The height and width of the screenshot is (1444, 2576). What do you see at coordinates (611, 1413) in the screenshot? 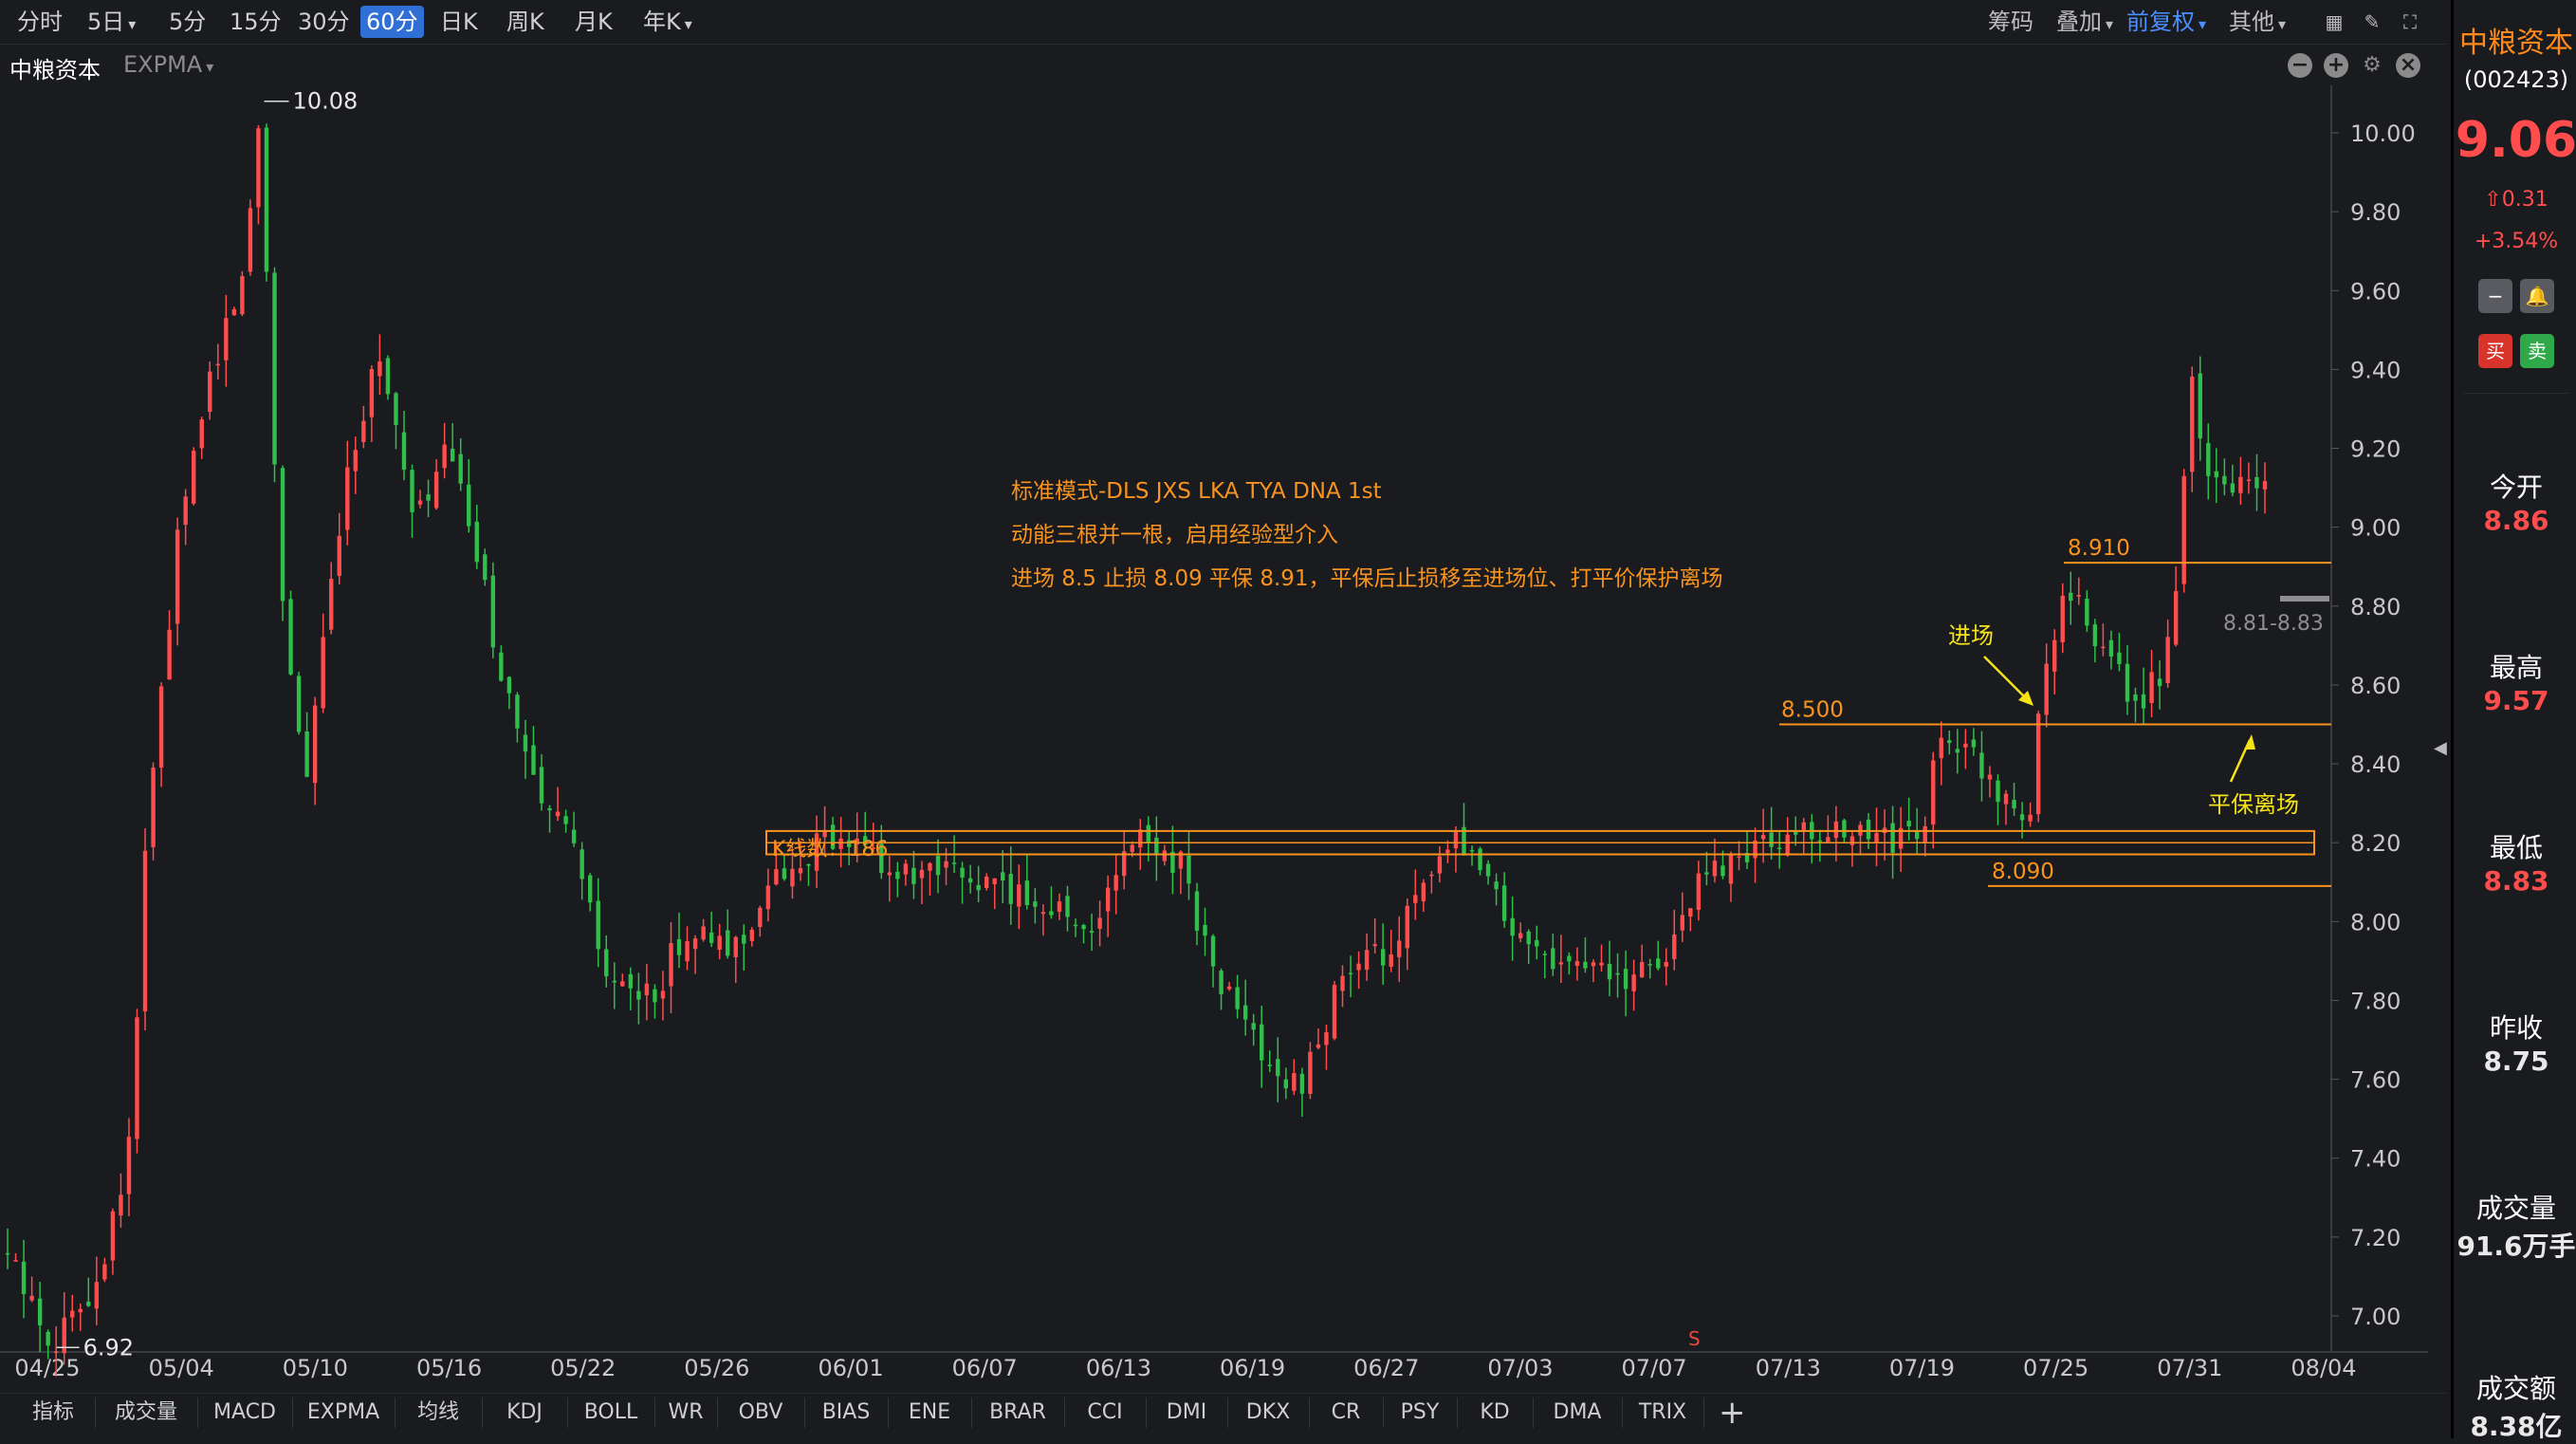
I see `tab-boll: BOLL` at bounding box center [611, 1413].